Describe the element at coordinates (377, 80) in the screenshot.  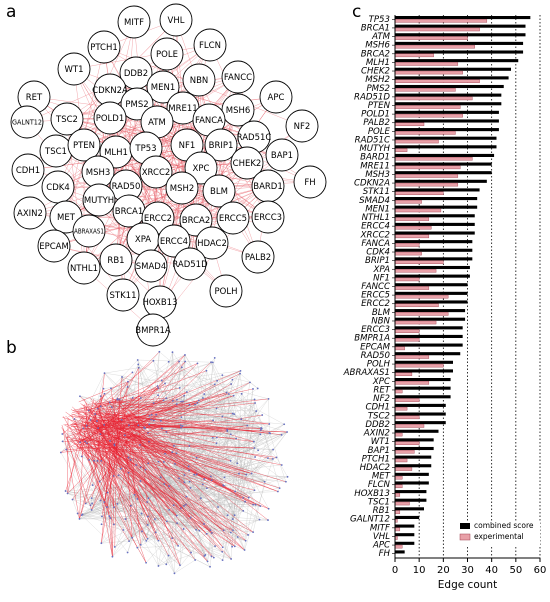
I see `y-tick-label: MSH2` at that location.